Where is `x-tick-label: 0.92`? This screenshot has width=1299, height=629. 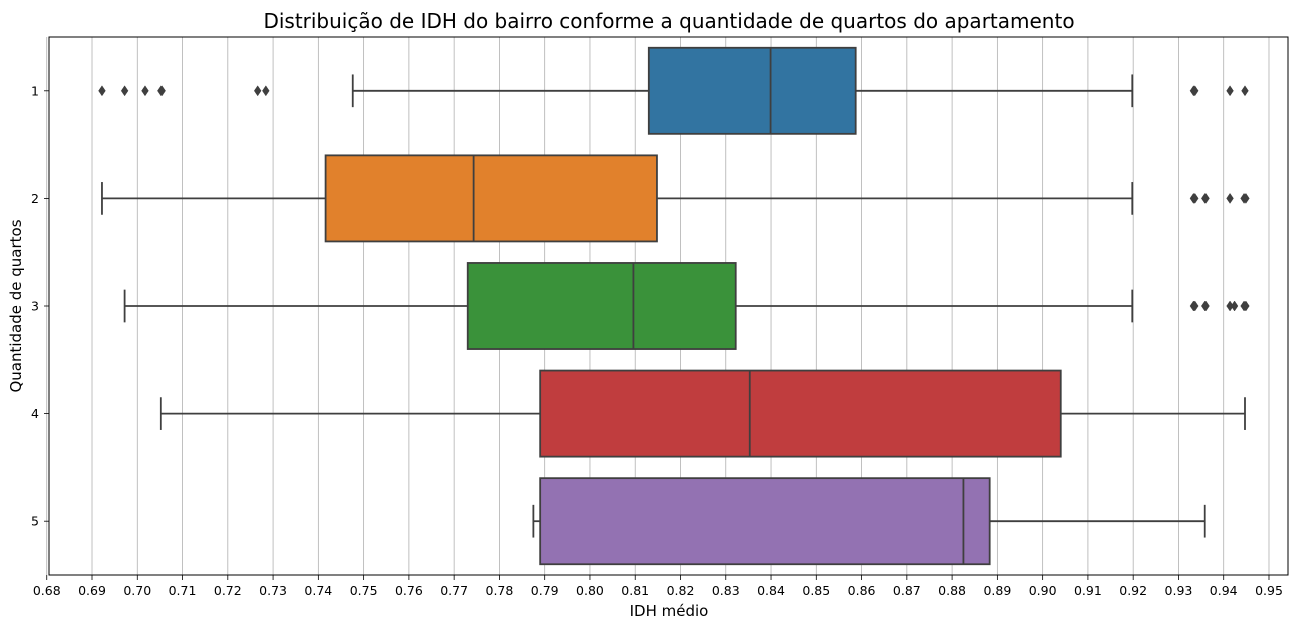 x-tick-label: 0.92 is located at coordinates (1133, 590).